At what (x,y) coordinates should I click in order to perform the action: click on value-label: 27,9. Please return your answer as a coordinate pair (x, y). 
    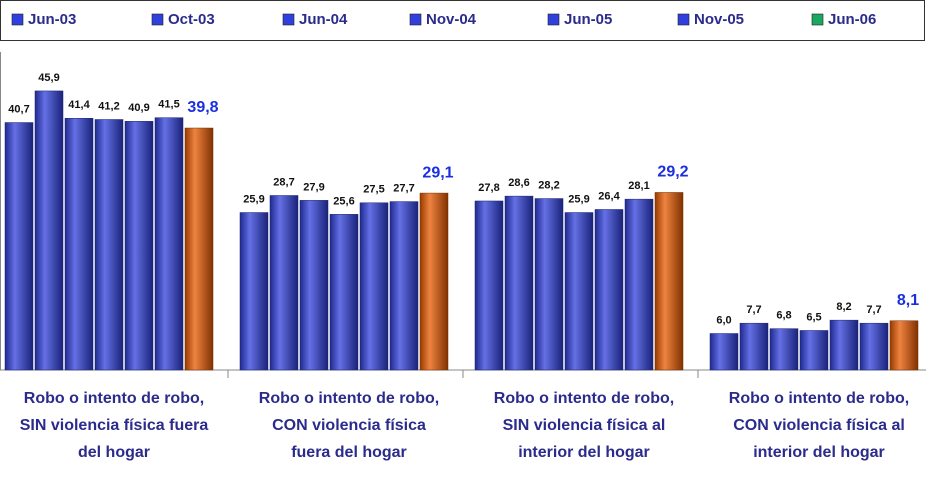
    Looking at the image, I should click on (313, 187).